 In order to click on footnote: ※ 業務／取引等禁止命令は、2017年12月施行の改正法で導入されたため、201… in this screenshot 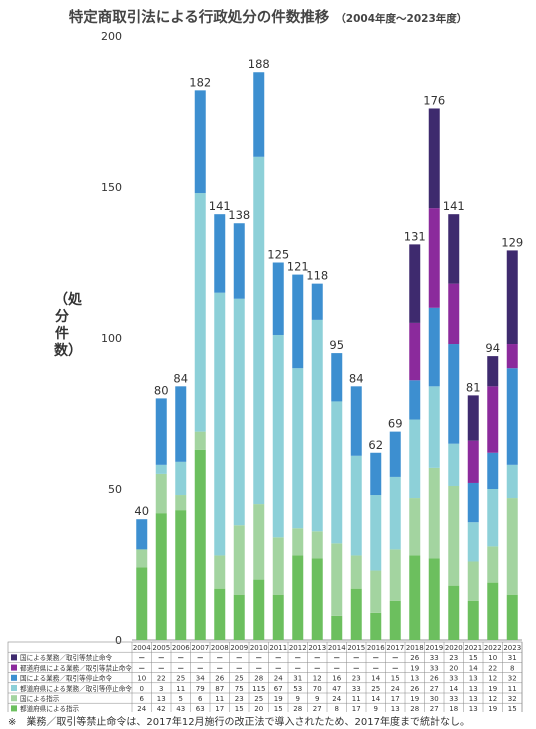, I will do `click(239, 722)`.